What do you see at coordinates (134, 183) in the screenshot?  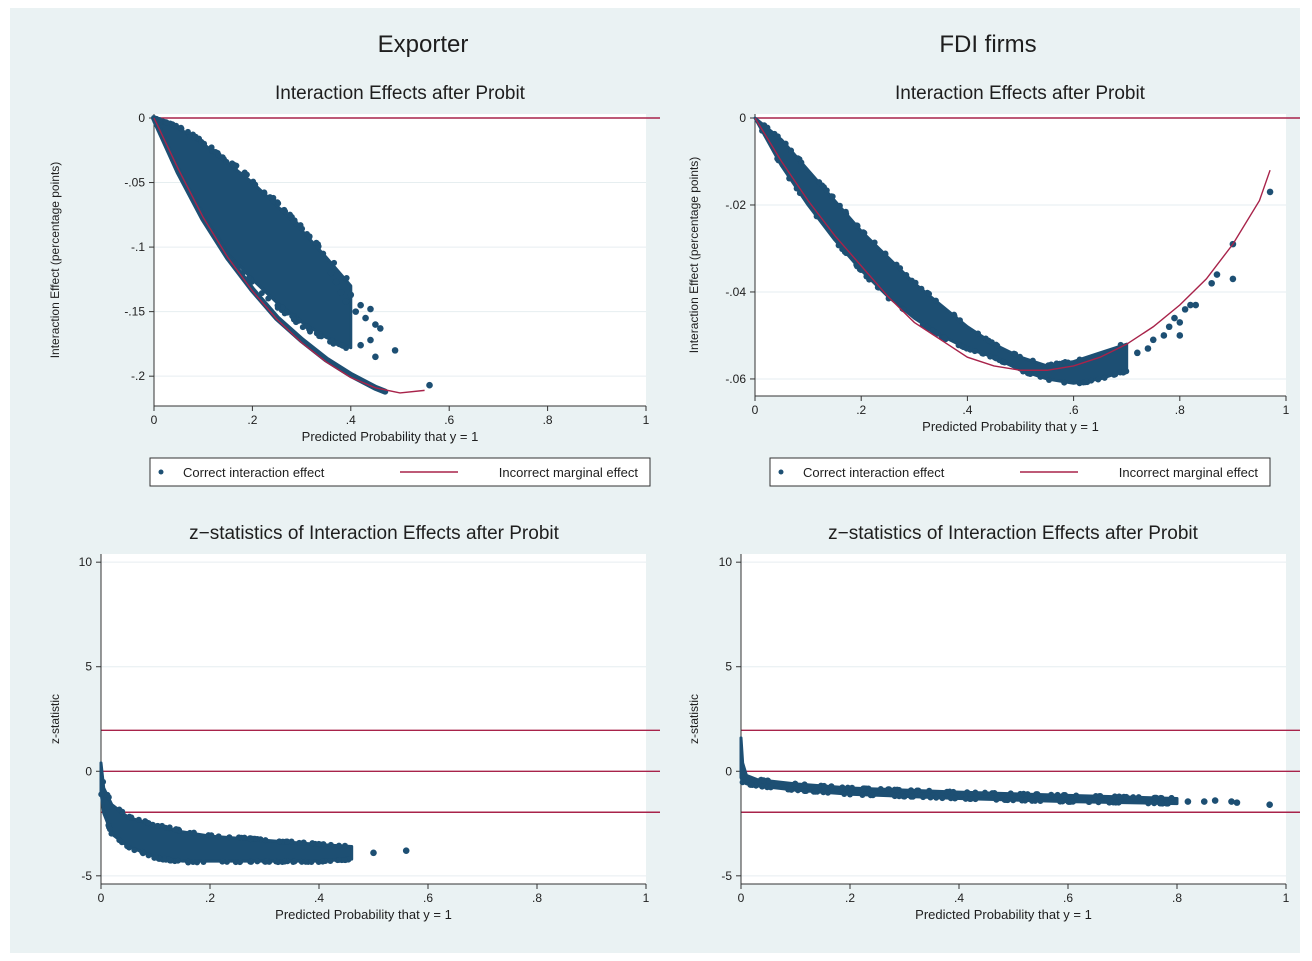 I see `y-tick-label: -.05` at bounding box center [134, 183].